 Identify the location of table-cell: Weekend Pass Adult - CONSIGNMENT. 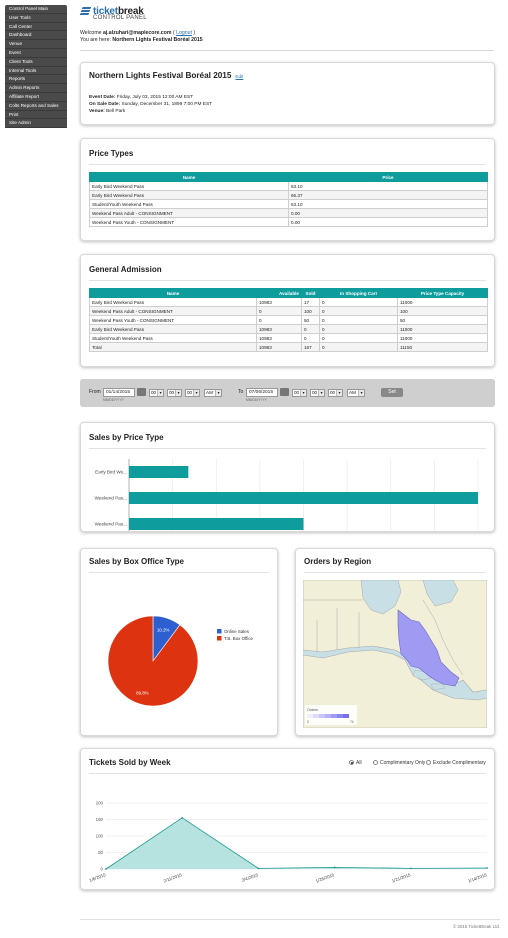
(189, 213).